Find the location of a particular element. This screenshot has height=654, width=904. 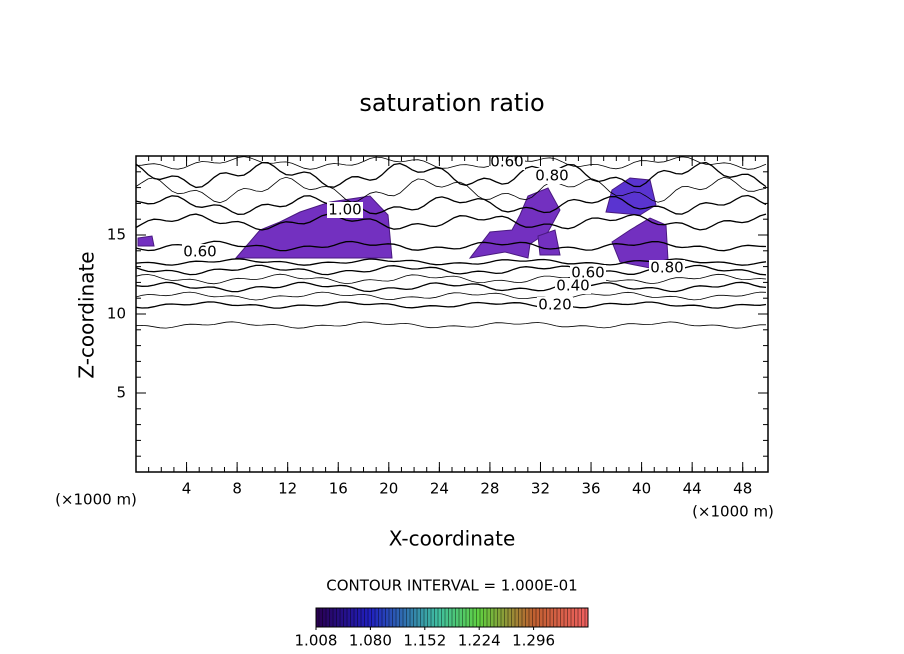

colorbar-tick-label: 1.296 is located at coordinates (533, 641).